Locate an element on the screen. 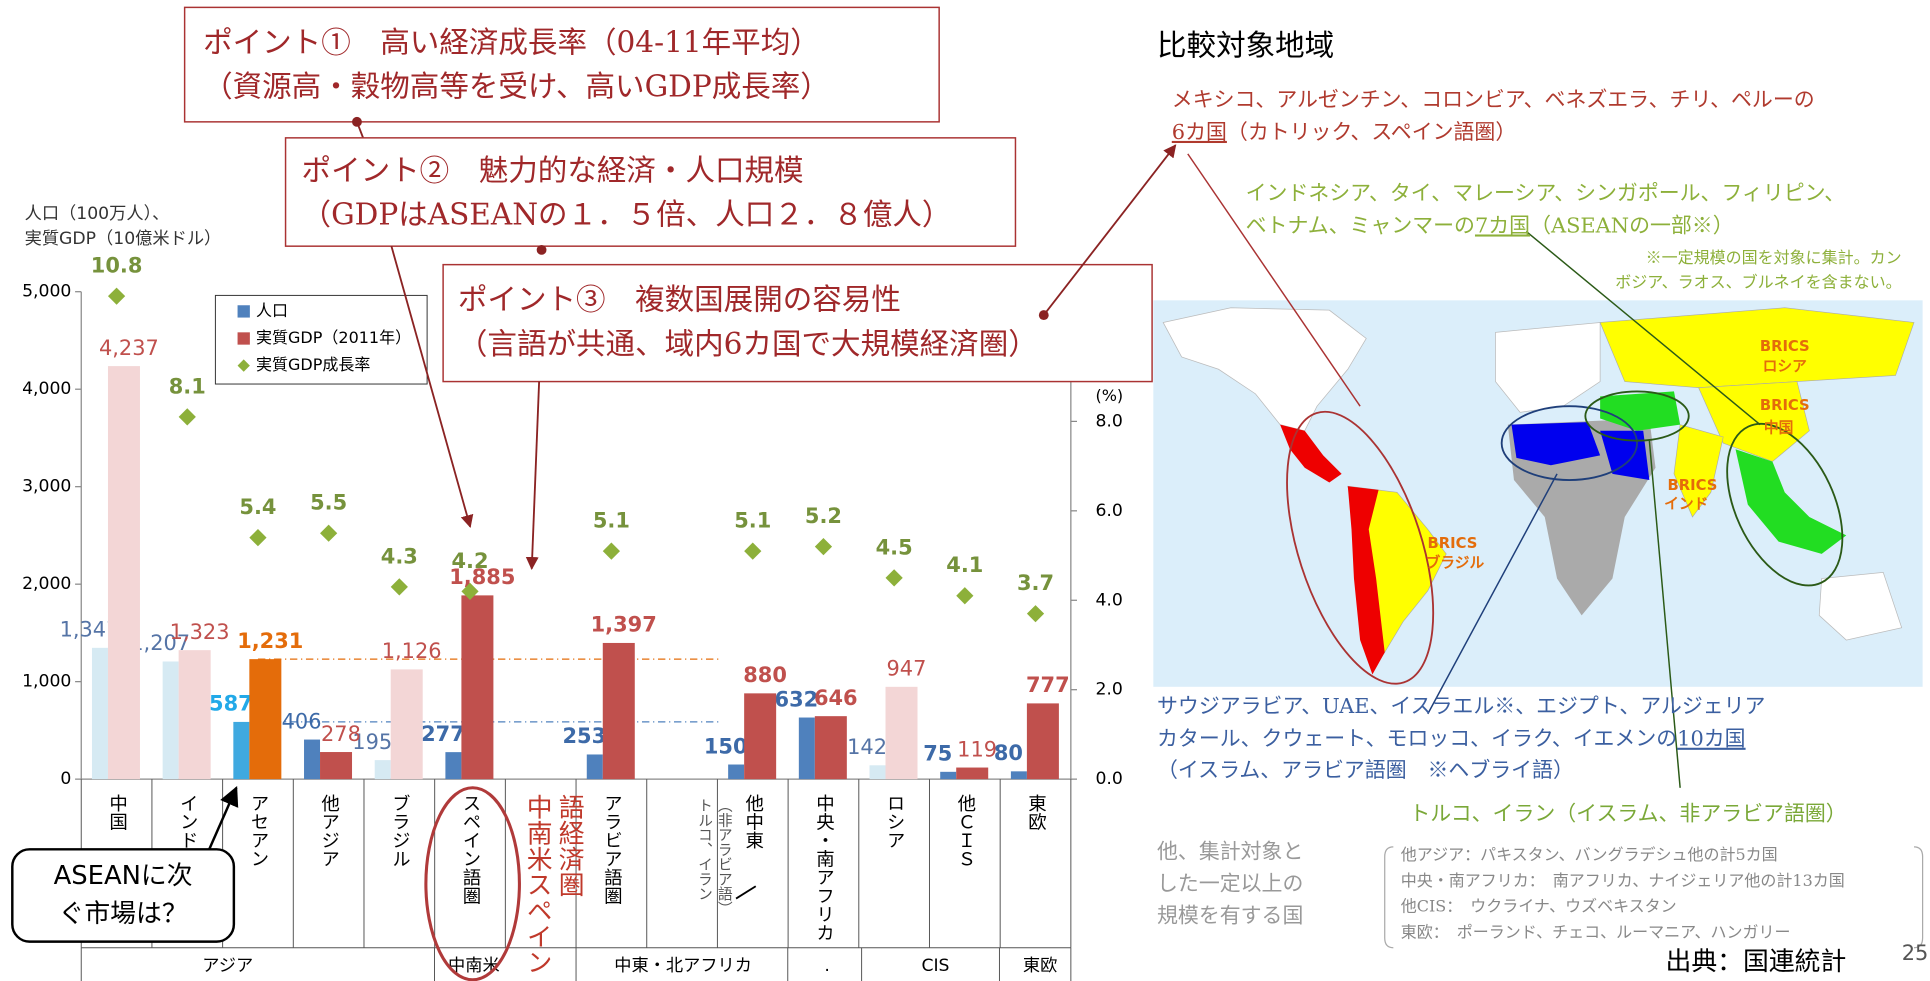 The image size is (1930, 981). data-label: 5.2 is located at coordinates (823, 516).